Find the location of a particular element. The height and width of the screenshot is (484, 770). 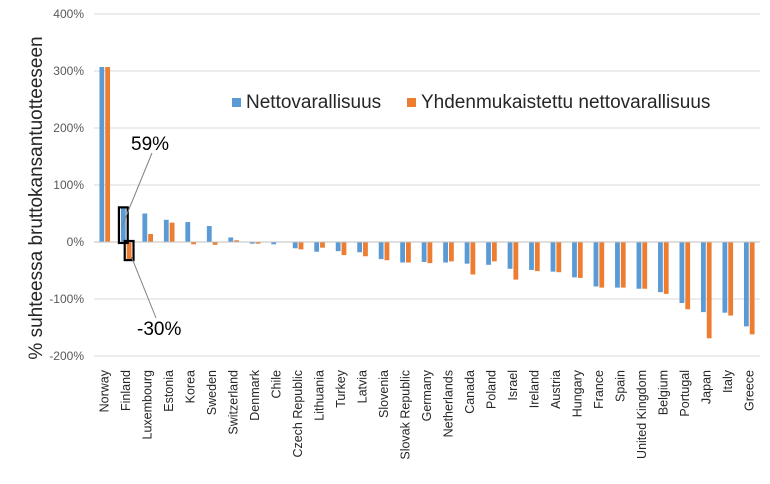

x-tick-label: United Kingdom is located at coordinates (642, 414).